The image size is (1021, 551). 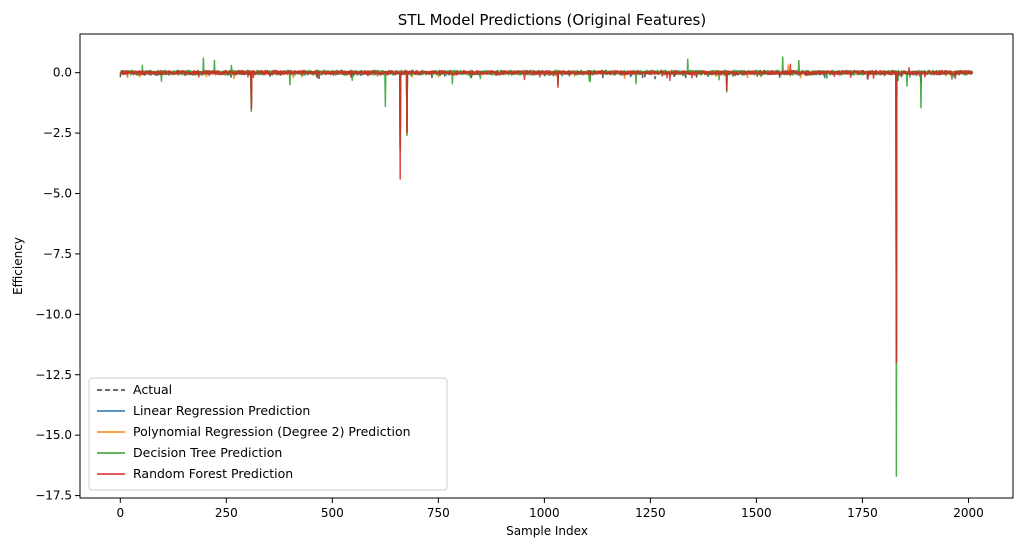 I want to click on legend-label: Actual, so click(x=152, y=389).